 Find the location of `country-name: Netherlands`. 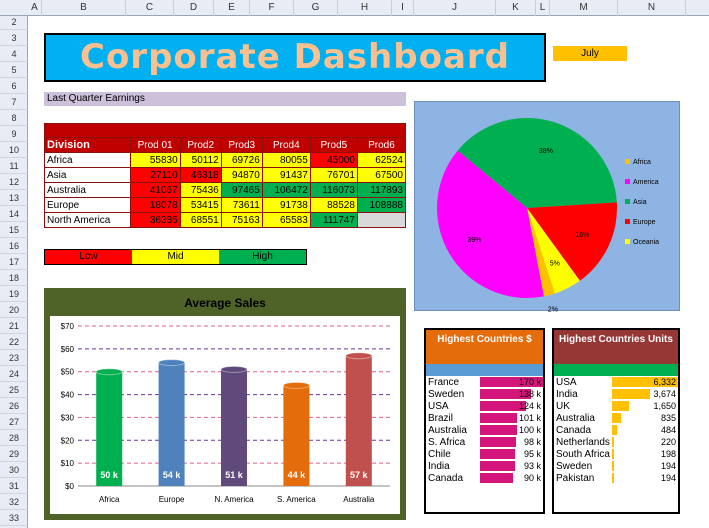

country-name: Netherlands is located at coordinates (583, 442).